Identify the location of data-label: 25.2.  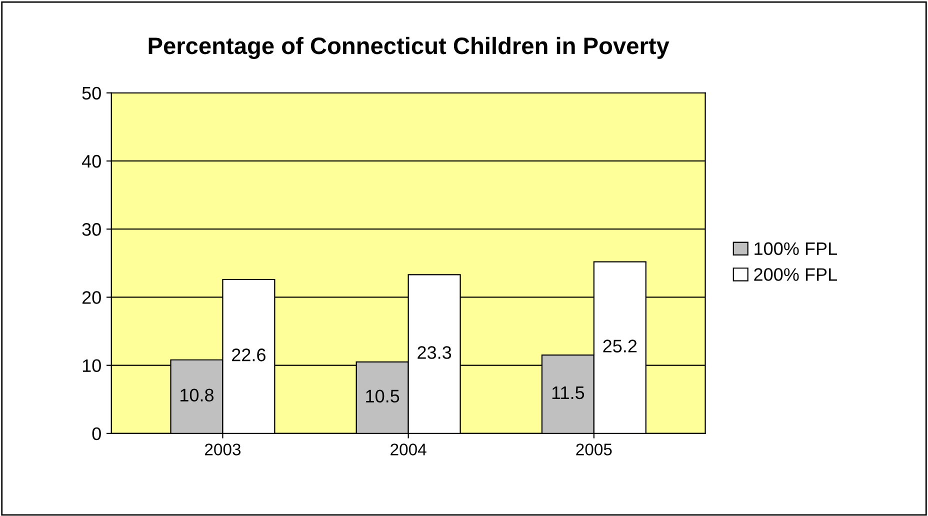
(620, 346).